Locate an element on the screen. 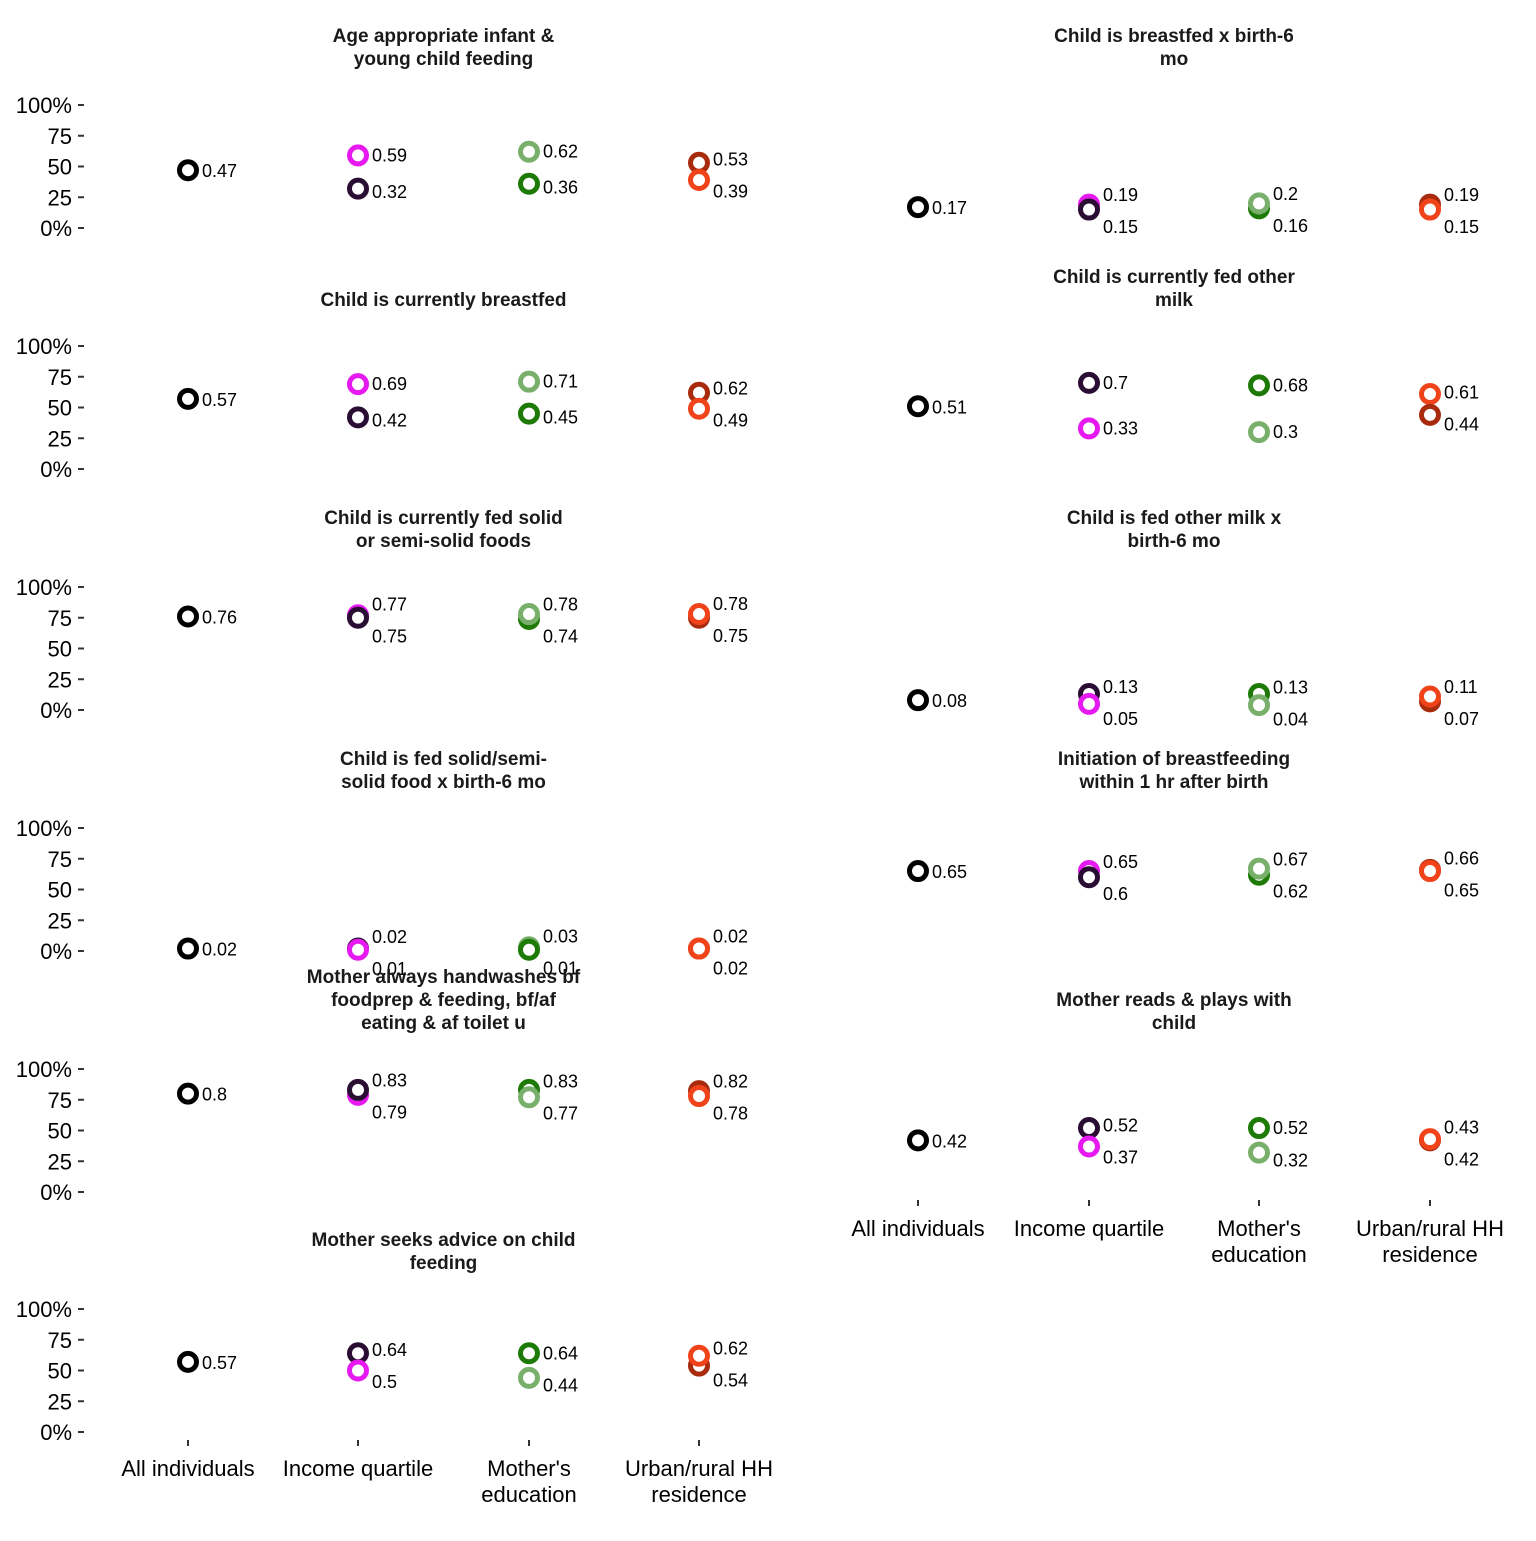  panel-title: within 1 hr after birth is located at coordinates (1174, 782).